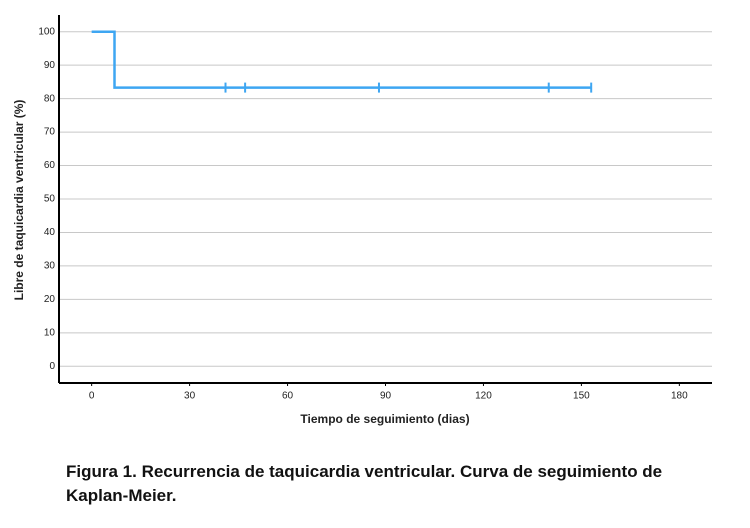 The height and width of the screenshot is (528, 750). I want to click on y-tick-label: 70, so click(50, 132).